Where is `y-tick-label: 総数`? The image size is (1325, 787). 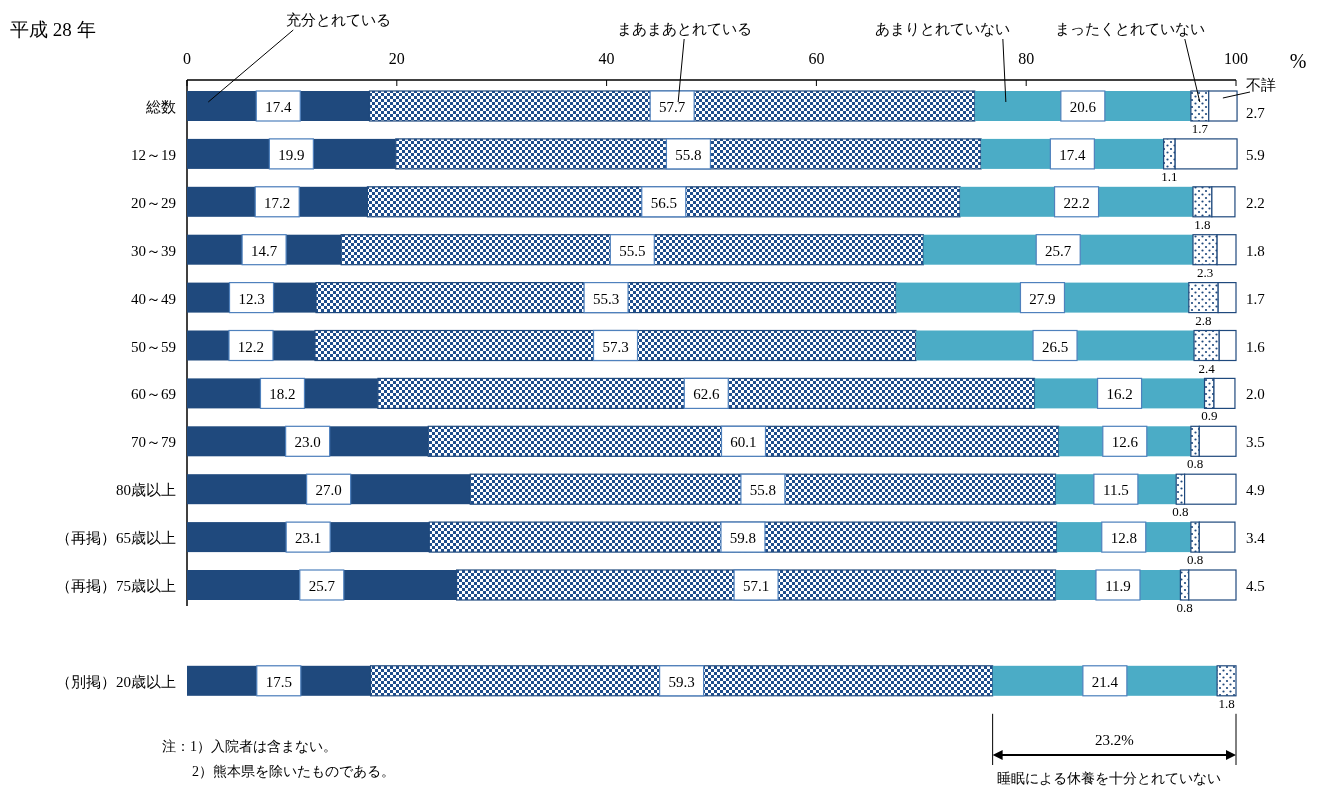
y-tick-label: 総数 is located at coordinates (160, 107).